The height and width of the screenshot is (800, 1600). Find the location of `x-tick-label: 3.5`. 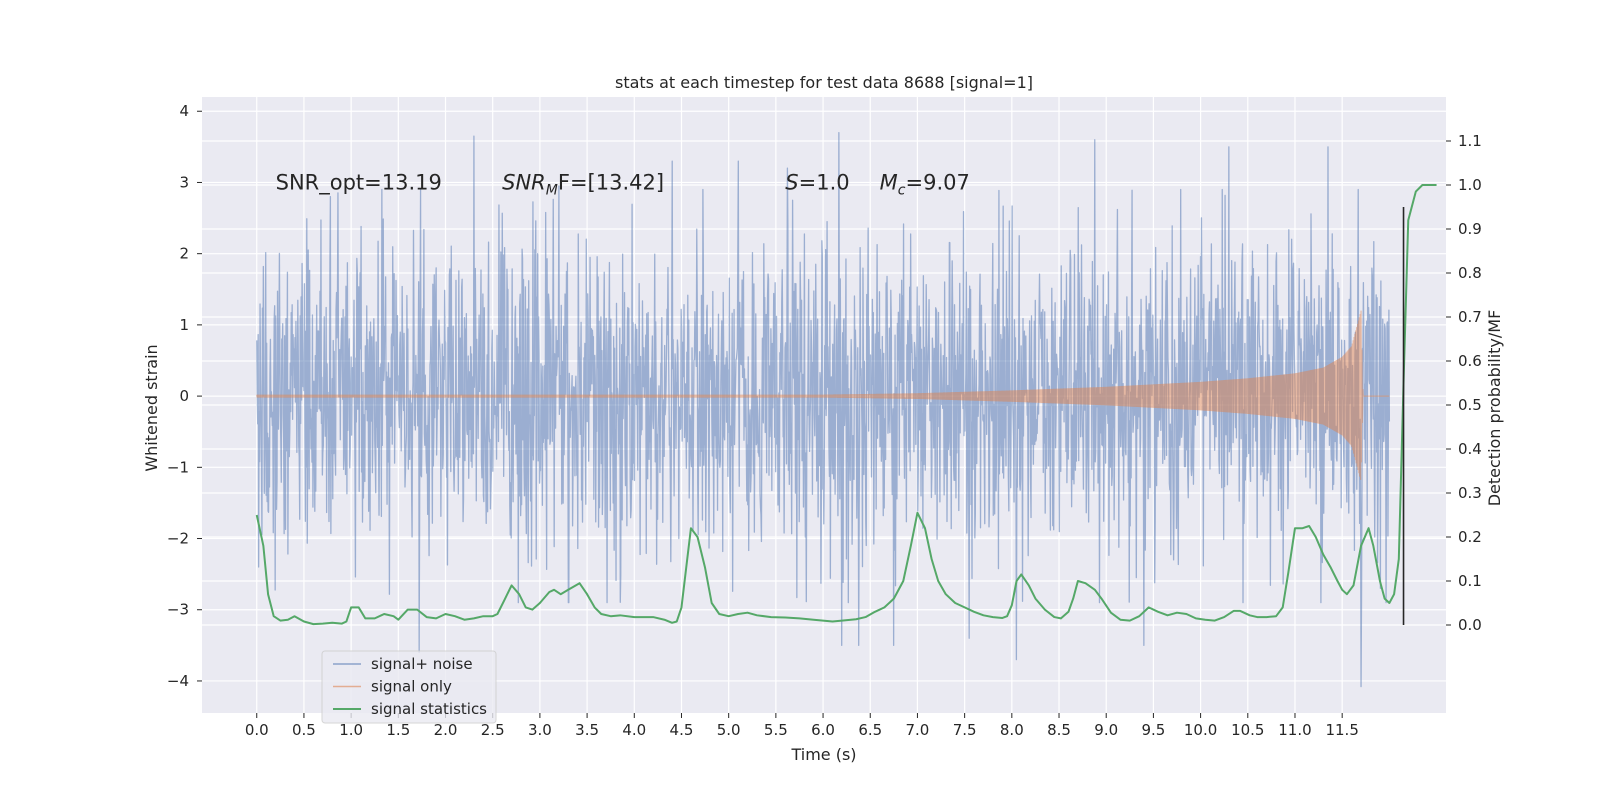

x-tick-label: 3.5 is located at coordinates (587, 730).